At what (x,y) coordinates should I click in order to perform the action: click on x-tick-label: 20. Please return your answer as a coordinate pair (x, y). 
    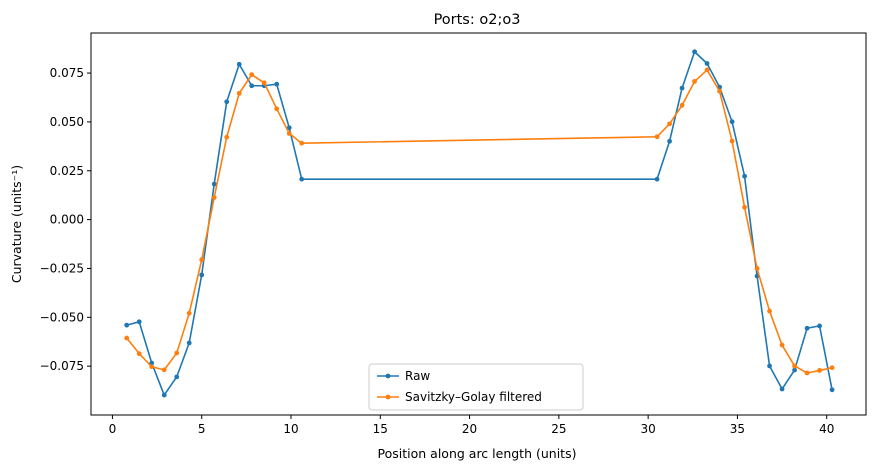
    Looking at the image, I should click on (469, 429).